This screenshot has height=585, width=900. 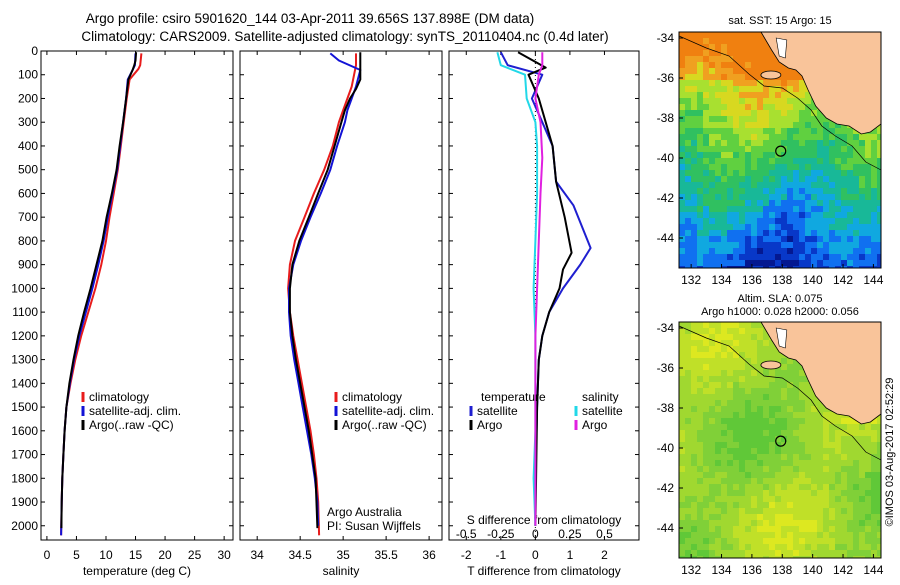 What do you see at coordinates (24, 383) in the screenshot?
I see `y-tick-label-depth: 1400` at bounding box center [24, 383].